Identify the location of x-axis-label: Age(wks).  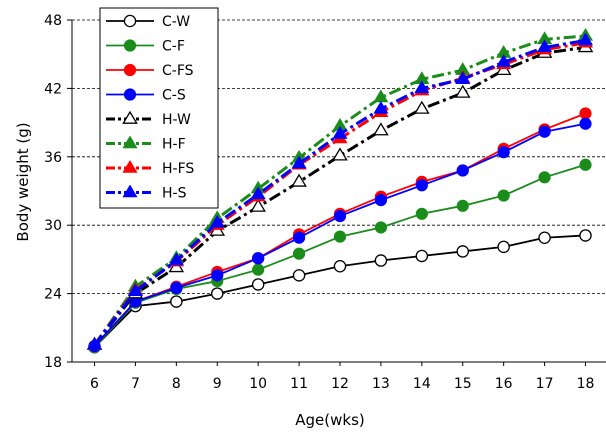
(330, 420).